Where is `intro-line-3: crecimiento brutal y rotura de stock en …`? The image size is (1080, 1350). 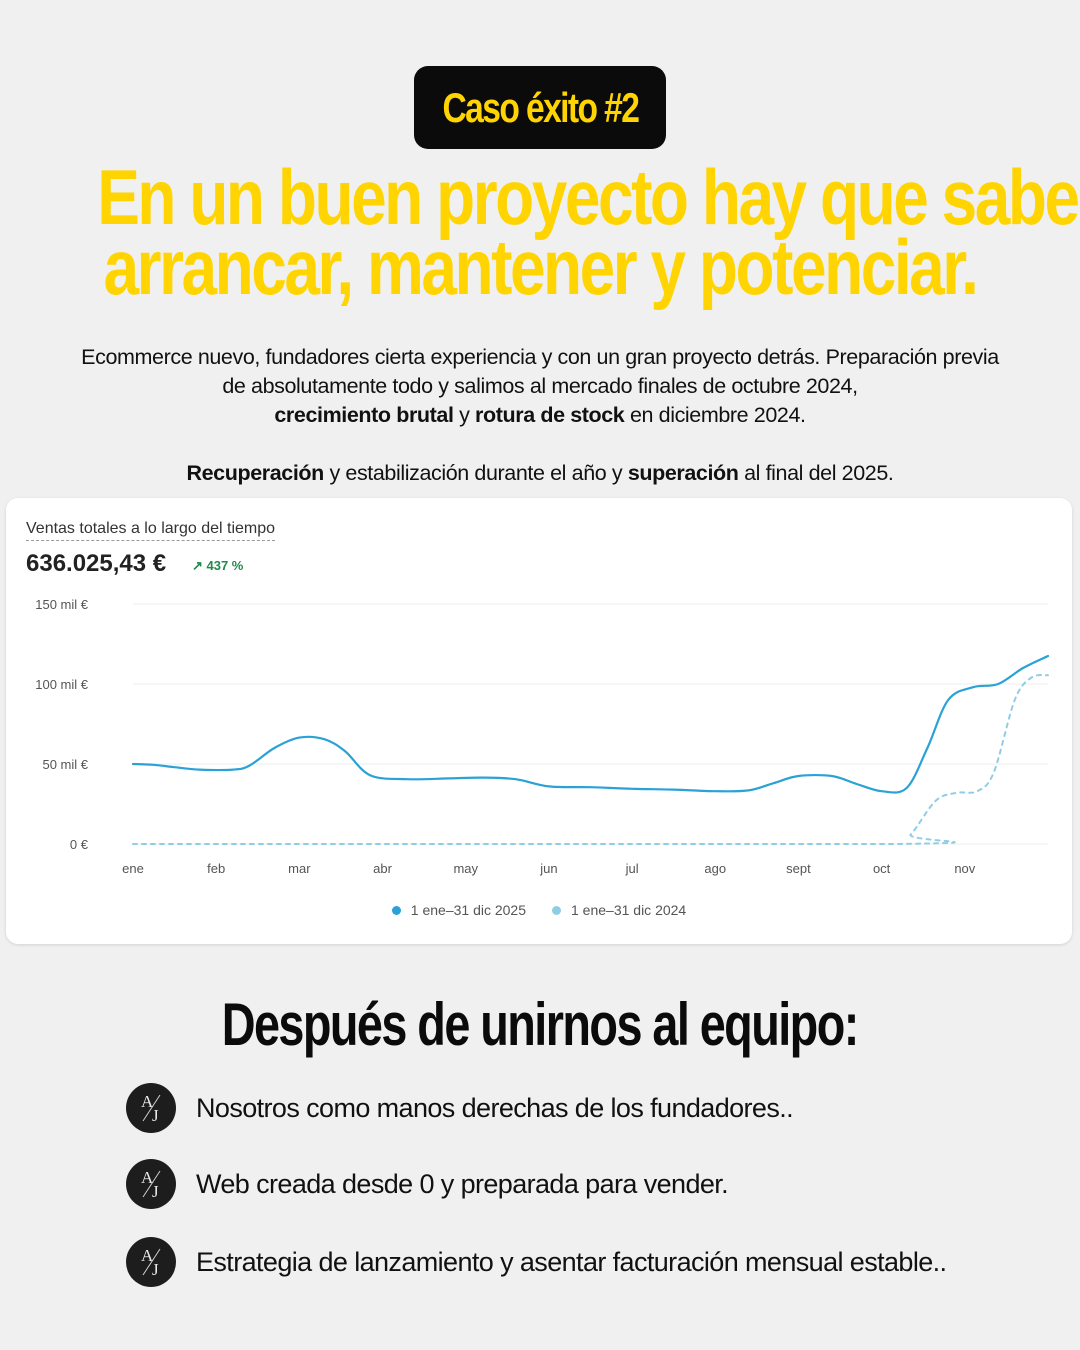 intro-line-3: crecimiento brutal y rotura de stock en … is located at coordinates (540, 415).